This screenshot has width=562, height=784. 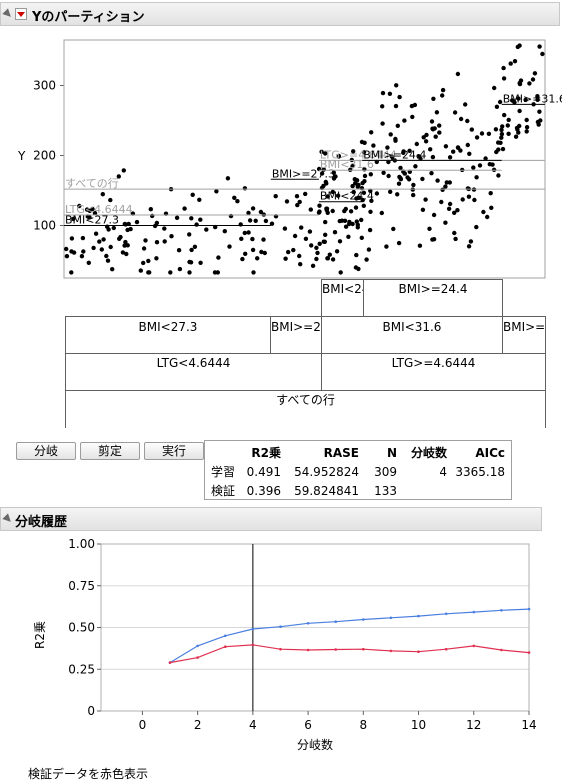 What do you see at coordinates (428, 453) in the screenshot?
I see `stats-header: 分岐数` at bounding box center [428, 453].